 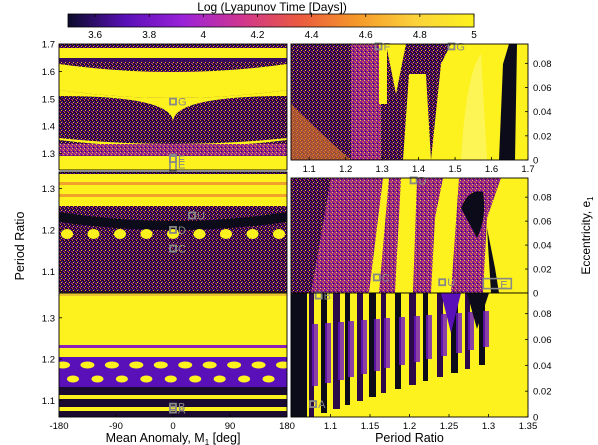 I want to click on x-tick-label: 180, so click(x=287, y=426).